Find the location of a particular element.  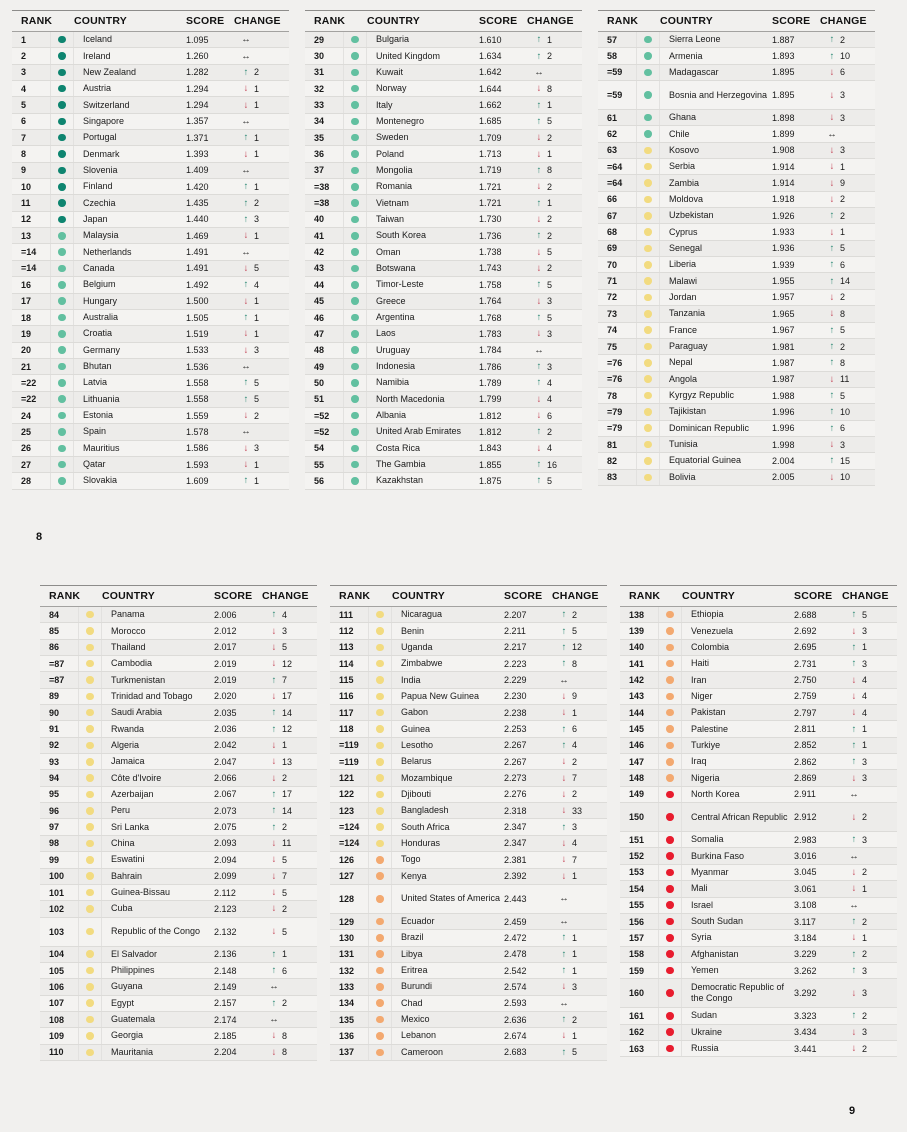

change-cell: ↑ 16 is located at coordinates (553, 464).